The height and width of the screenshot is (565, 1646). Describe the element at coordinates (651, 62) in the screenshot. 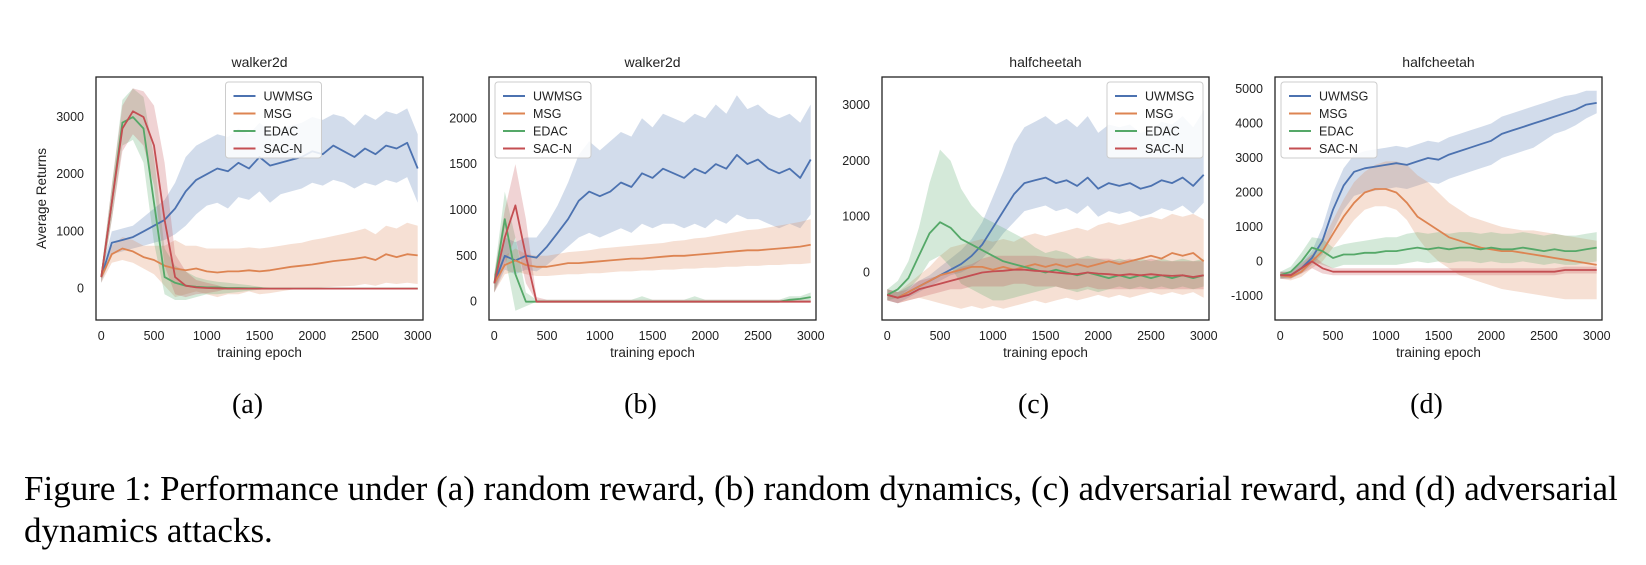

I see `panel-title: walker2d` at that location.